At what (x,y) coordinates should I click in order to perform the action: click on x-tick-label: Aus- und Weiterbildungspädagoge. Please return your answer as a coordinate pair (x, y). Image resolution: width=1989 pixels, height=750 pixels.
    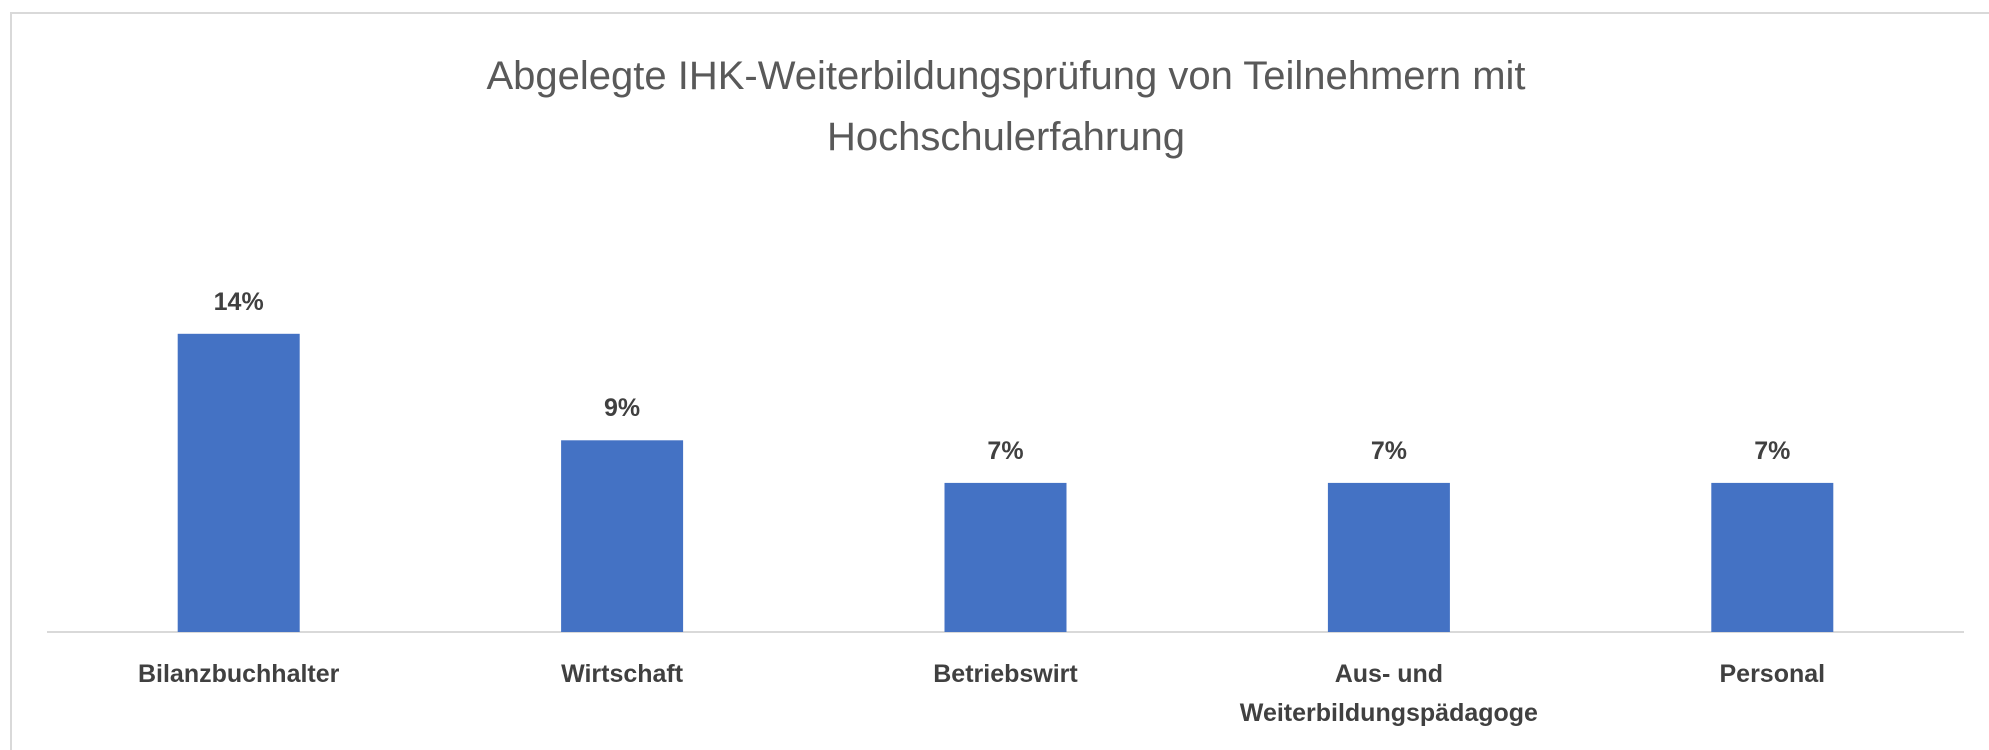
    Looking at the image, I should click on (1388, 693).